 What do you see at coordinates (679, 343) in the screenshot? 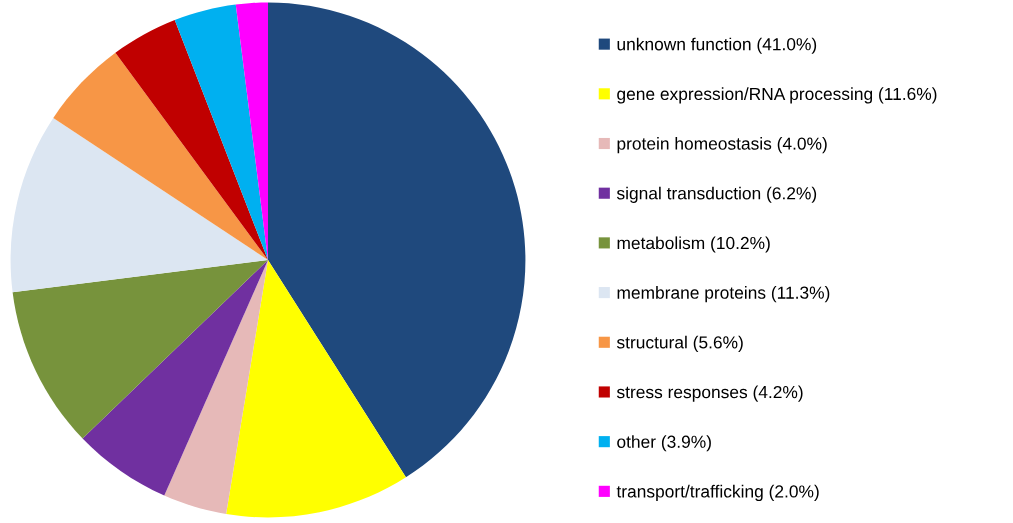
I see `legend-label: structural (5.6%)` at bounding box center [679, 343].